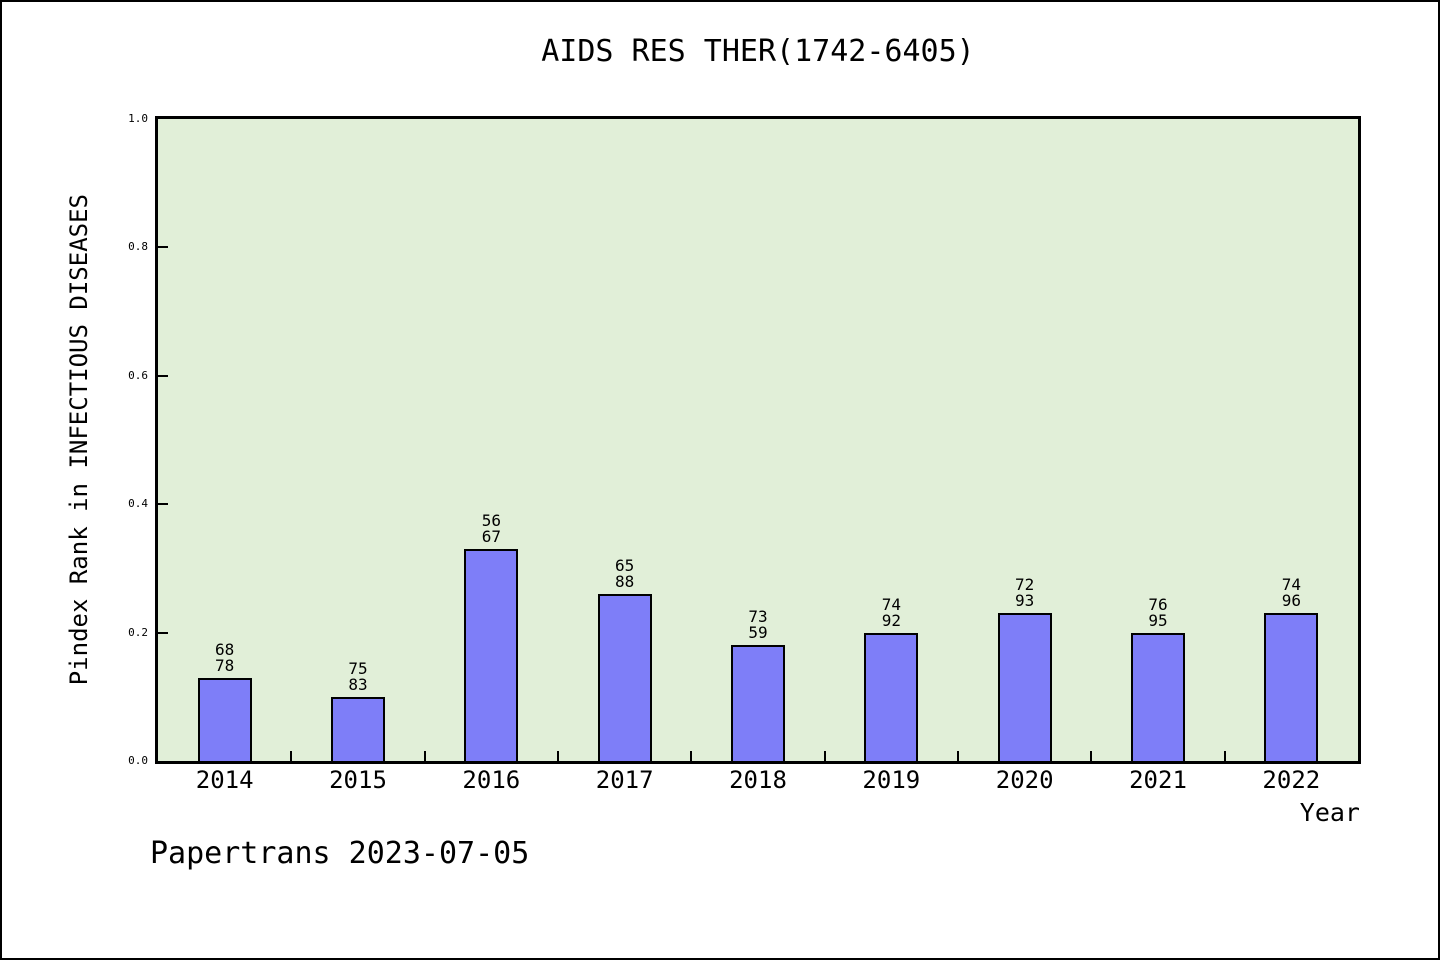 Image resolution: width=1440 pixels, height=960 pixels. I want to click on x-tick-label-2021: 2021, so click(1158, 780).